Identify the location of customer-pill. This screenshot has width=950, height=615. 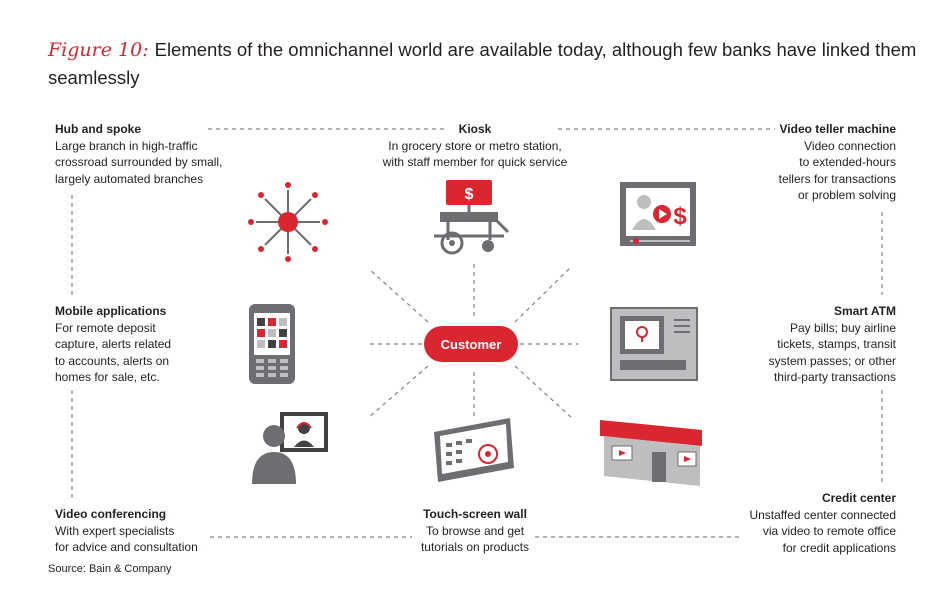
(471, 344).